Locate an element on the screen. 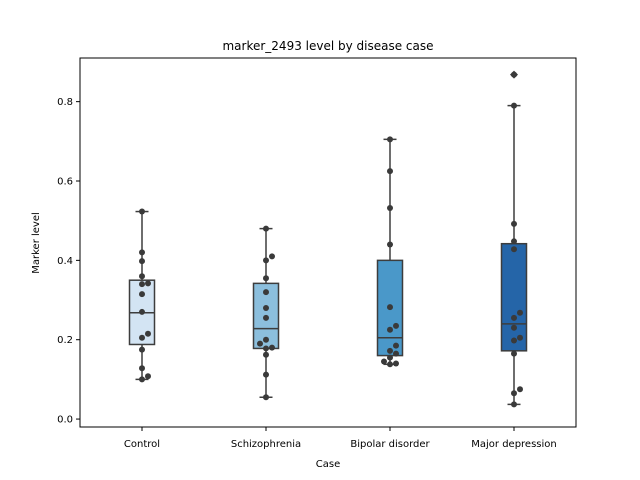  x-tick-label: Bipolar disorder is located at coordinates (390, 444).